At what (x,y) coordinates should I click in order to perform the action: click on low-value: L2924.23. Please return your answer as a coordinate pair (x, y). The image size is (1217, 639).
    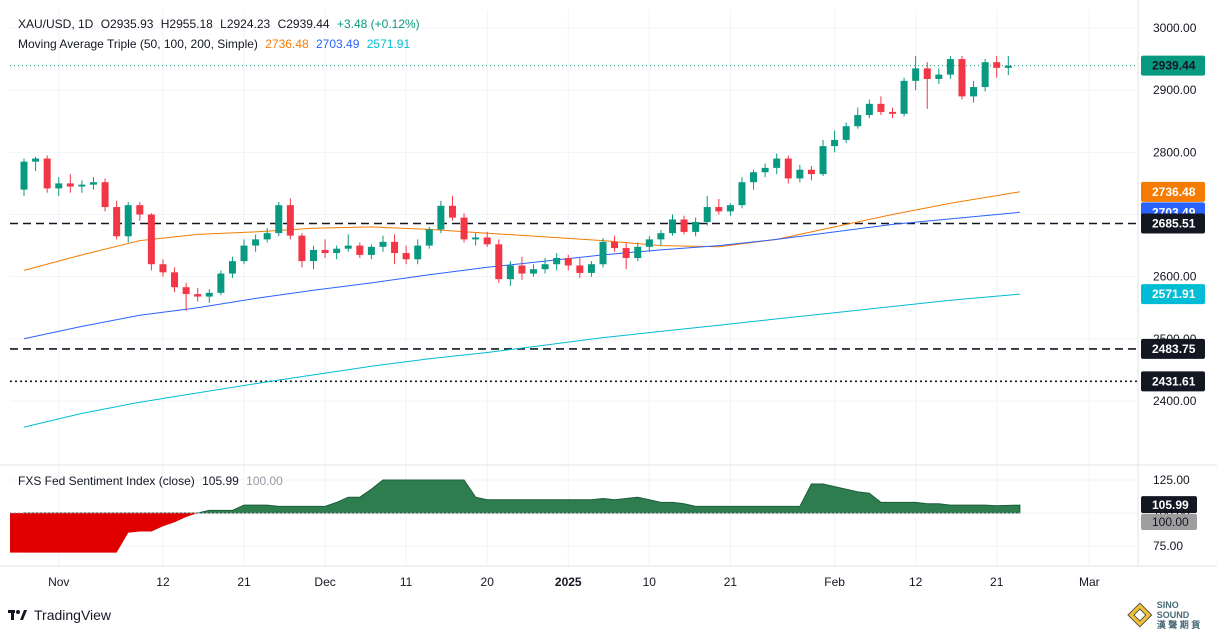
    Looking at the image, I should click on (245, 24).